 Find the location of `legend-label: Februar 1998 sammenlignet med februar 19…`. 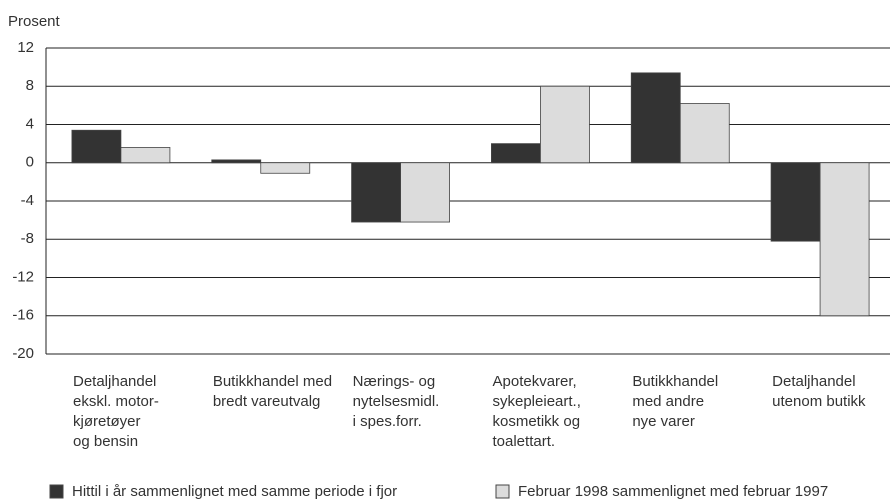

legend-label: Februar 1998 sammenlignet med februar 19… is located at coordinates (673, 491).